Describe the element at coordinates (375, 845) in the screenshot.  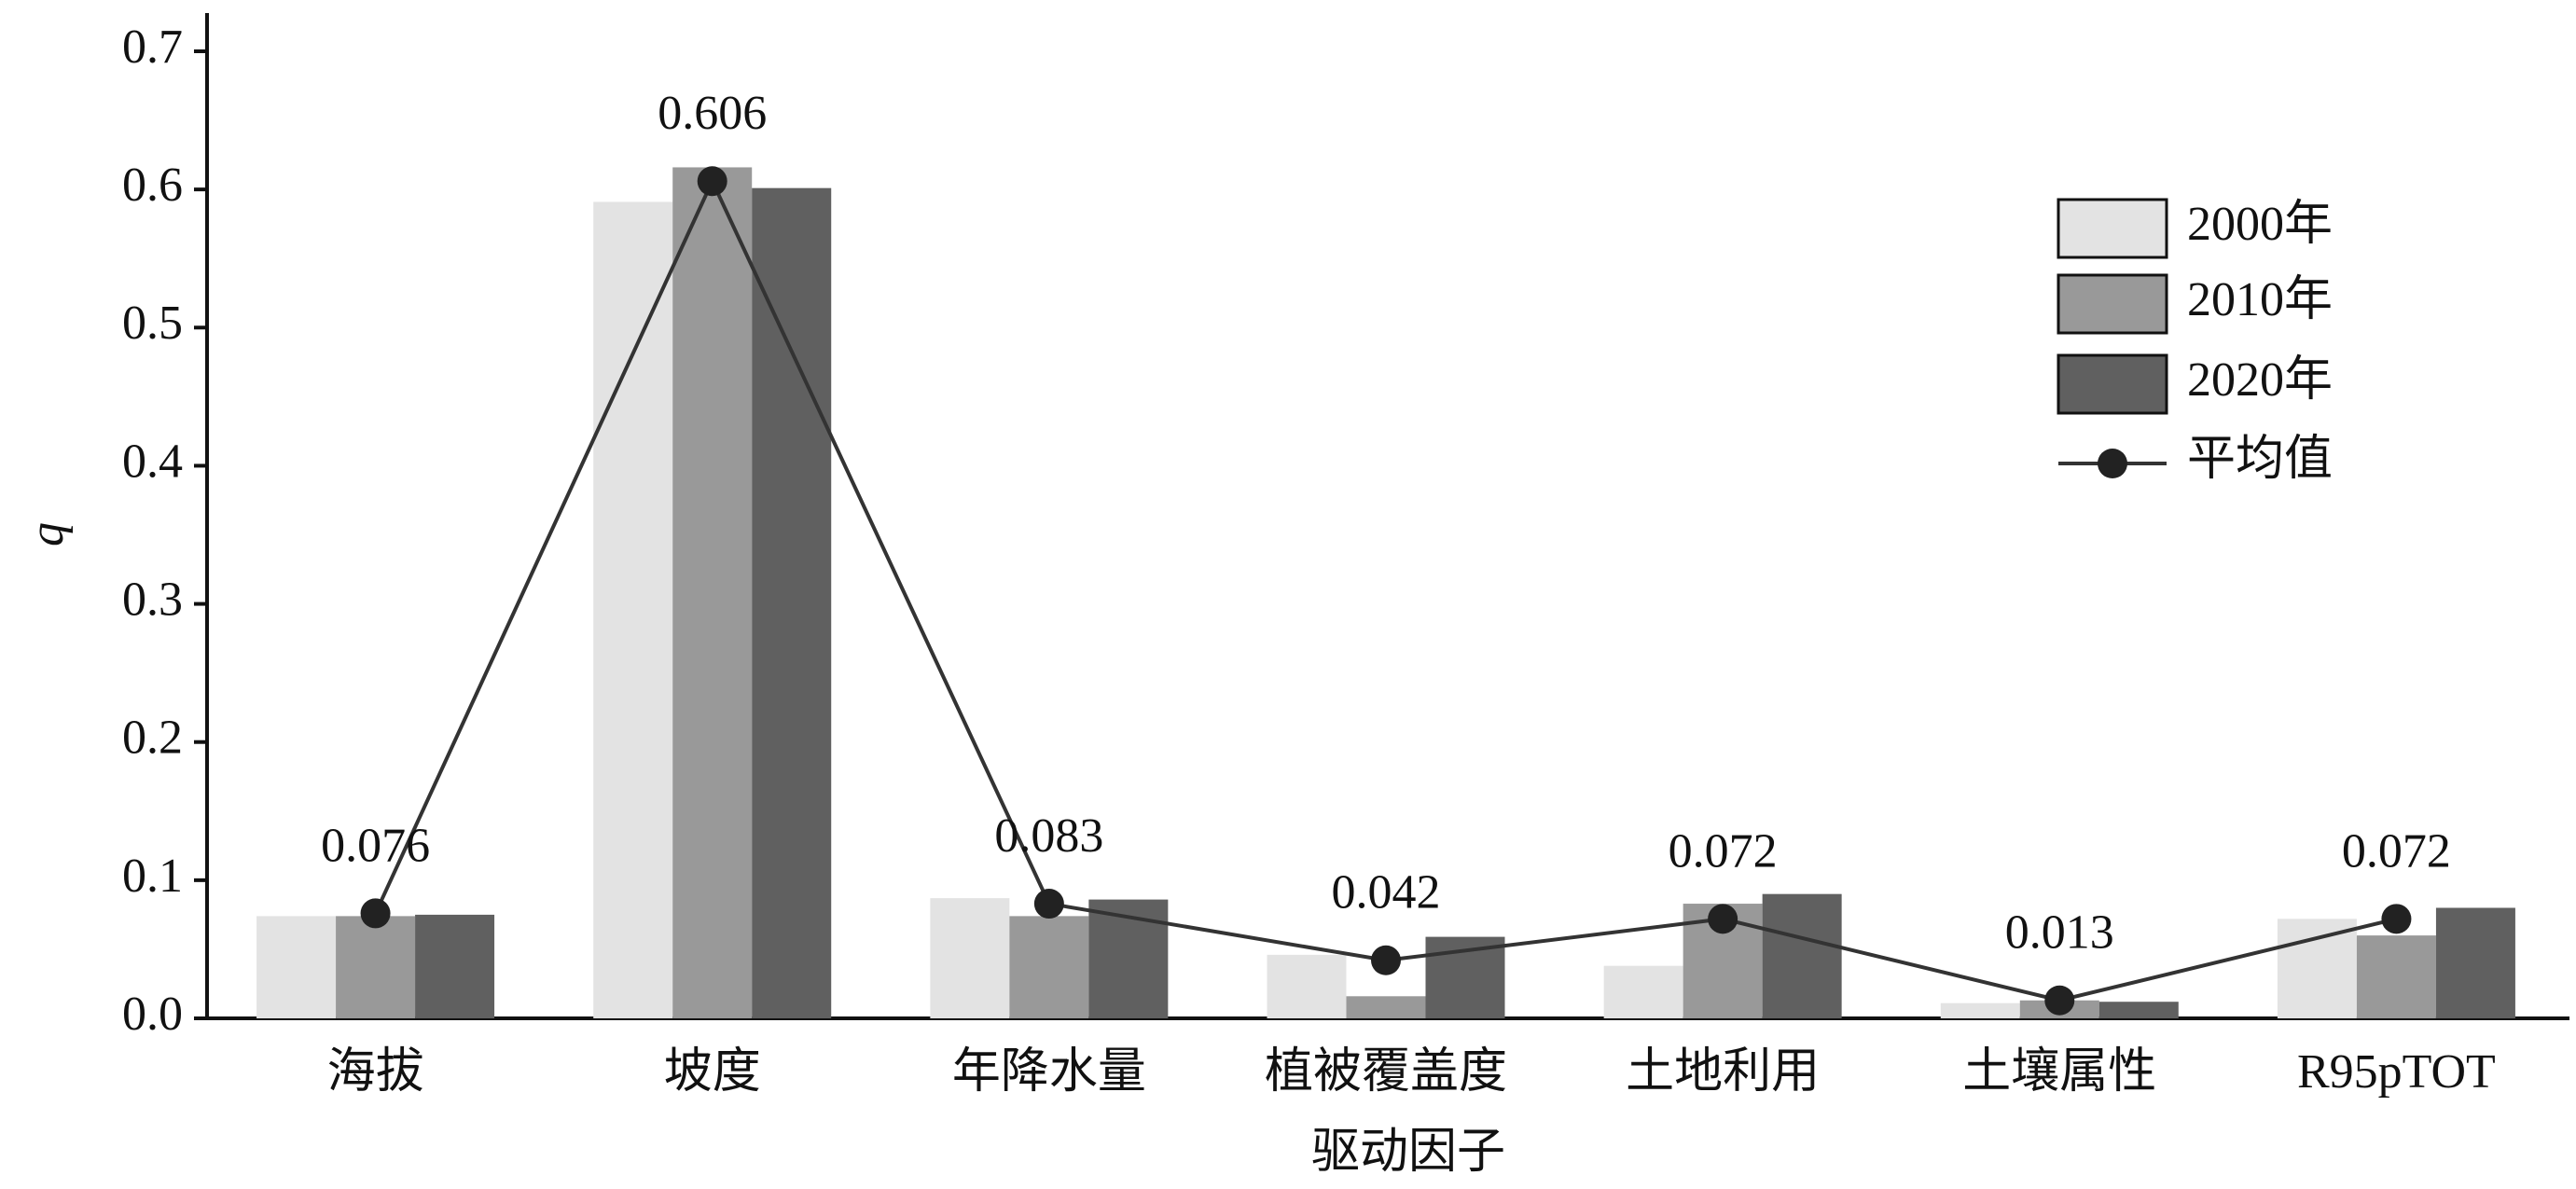
I see `data-label: 0.076` at that location.